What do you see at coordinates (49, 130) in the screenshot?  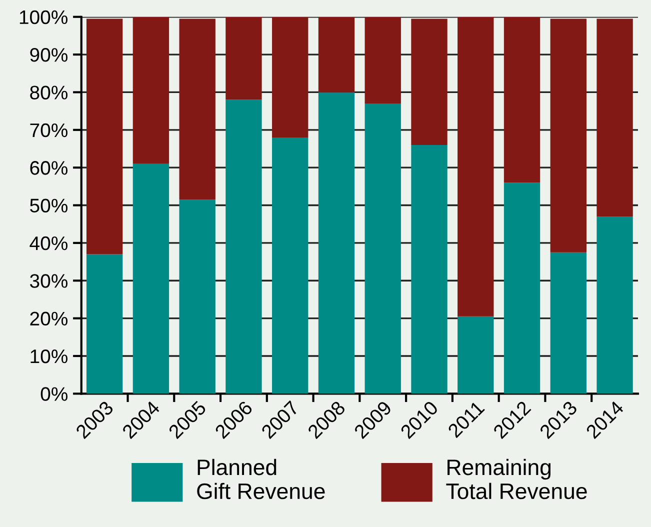 I see `y-tick-label: 70%` at bounding box center [49, 130].